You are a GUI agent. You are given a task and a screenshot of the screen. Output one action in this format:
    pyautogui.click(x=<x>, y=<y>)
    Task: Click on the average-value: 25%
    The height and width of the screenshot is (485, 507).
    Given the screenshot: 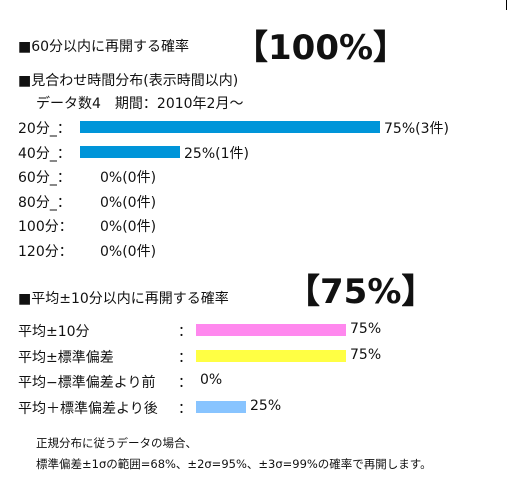 What is the action you would take?
    pyautogui.click(x=266, y=405)
    